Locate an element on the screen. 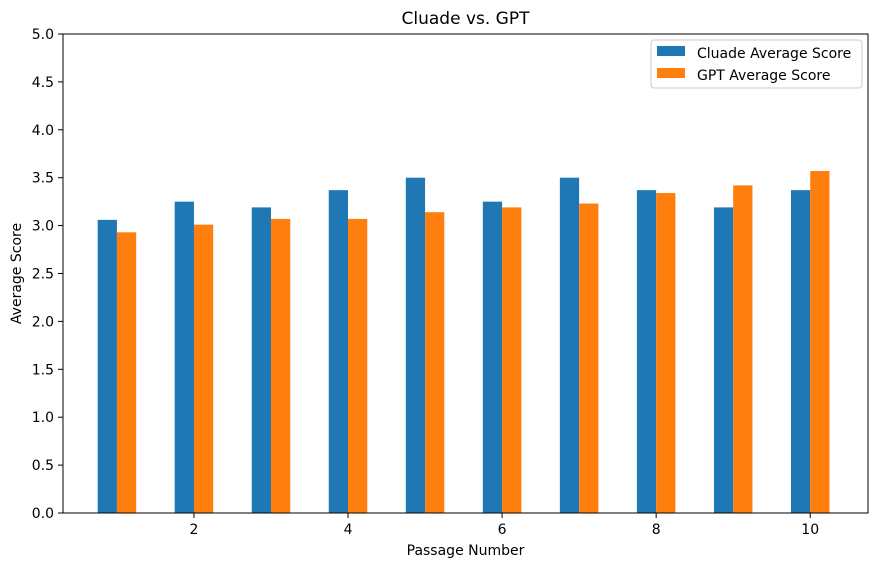 The image size is (879, 568). legend-box is located at coordinates (756, 64).